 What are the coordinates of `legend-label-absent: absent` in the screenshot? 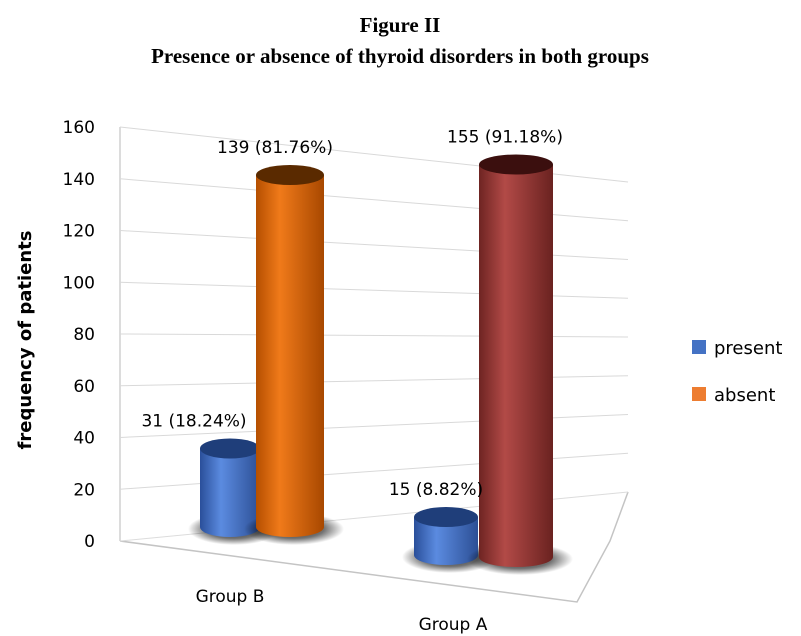 It's located at (744, 395).